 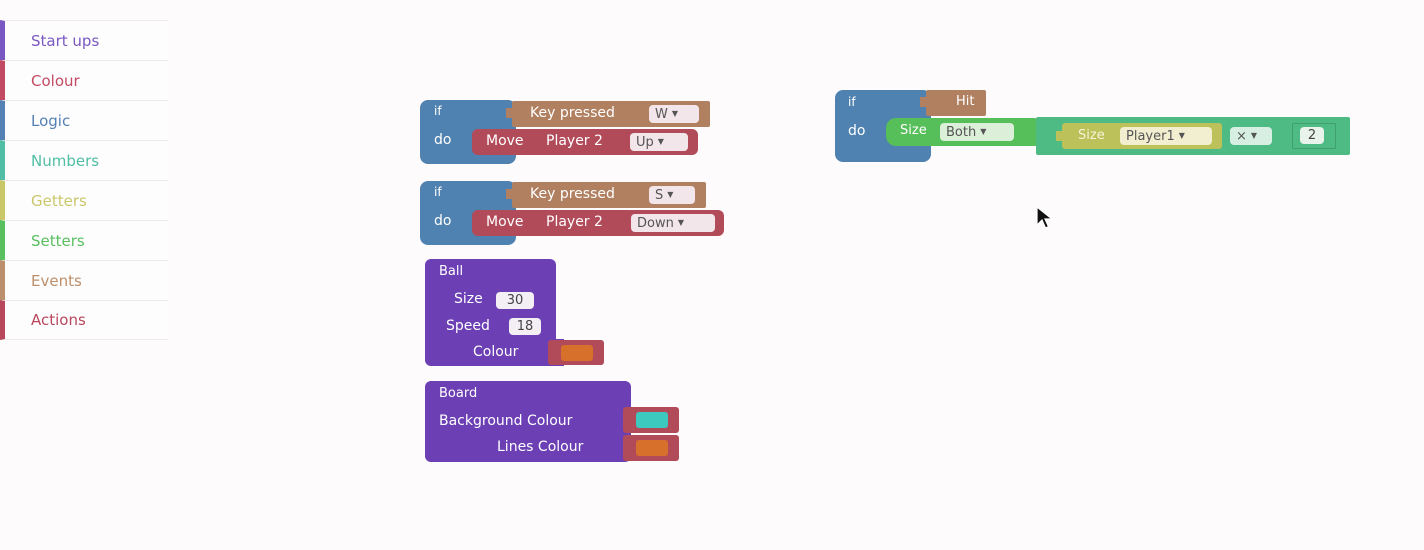 I want to click on key-dropdown: S ▼, so click(x=672, y=195).